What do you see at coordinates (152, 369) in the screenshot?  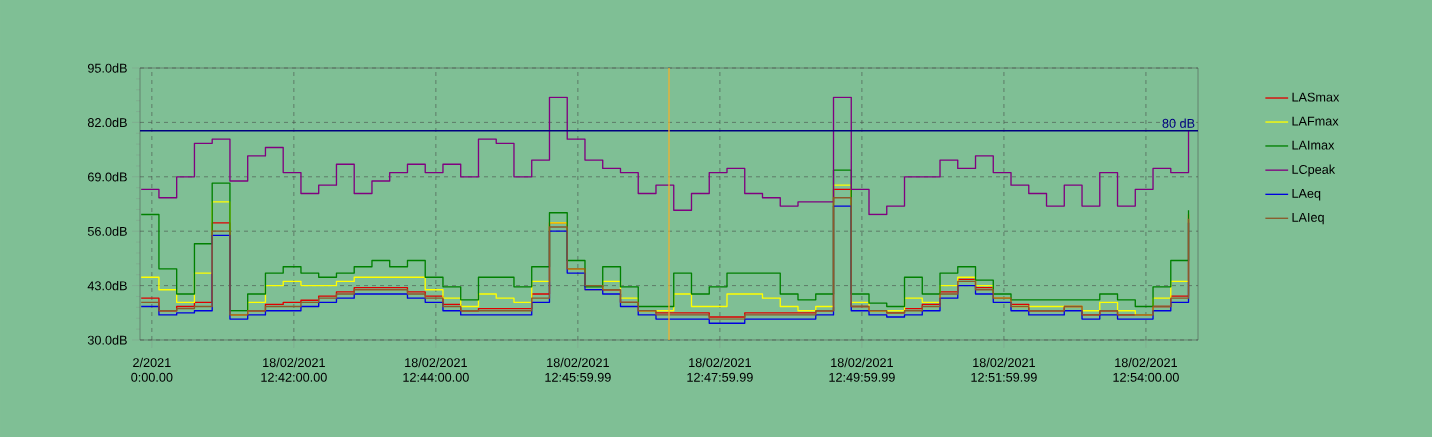 I see `x-tick-label: 2/2021 0:00.00` at bounding box center [152, 369].